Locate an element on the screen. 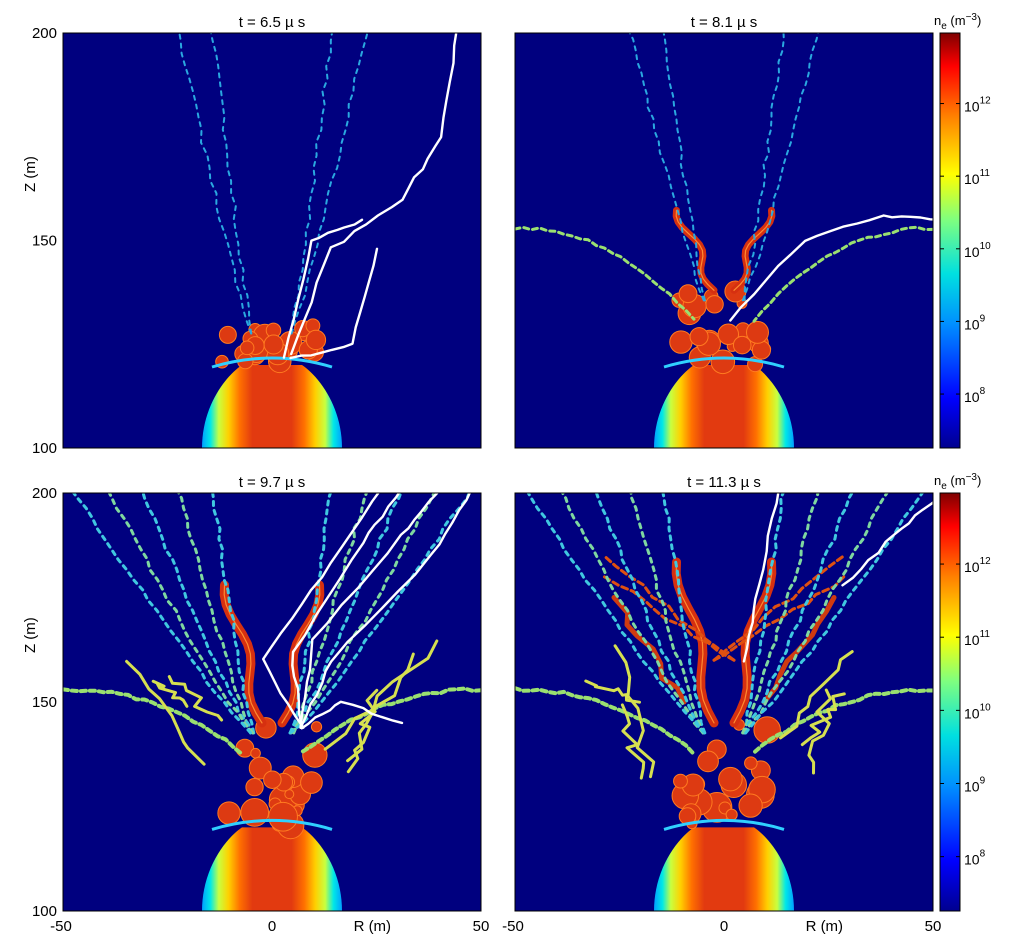  panel-title: t = 9.7 µ s is located at coordinates (272, 482).